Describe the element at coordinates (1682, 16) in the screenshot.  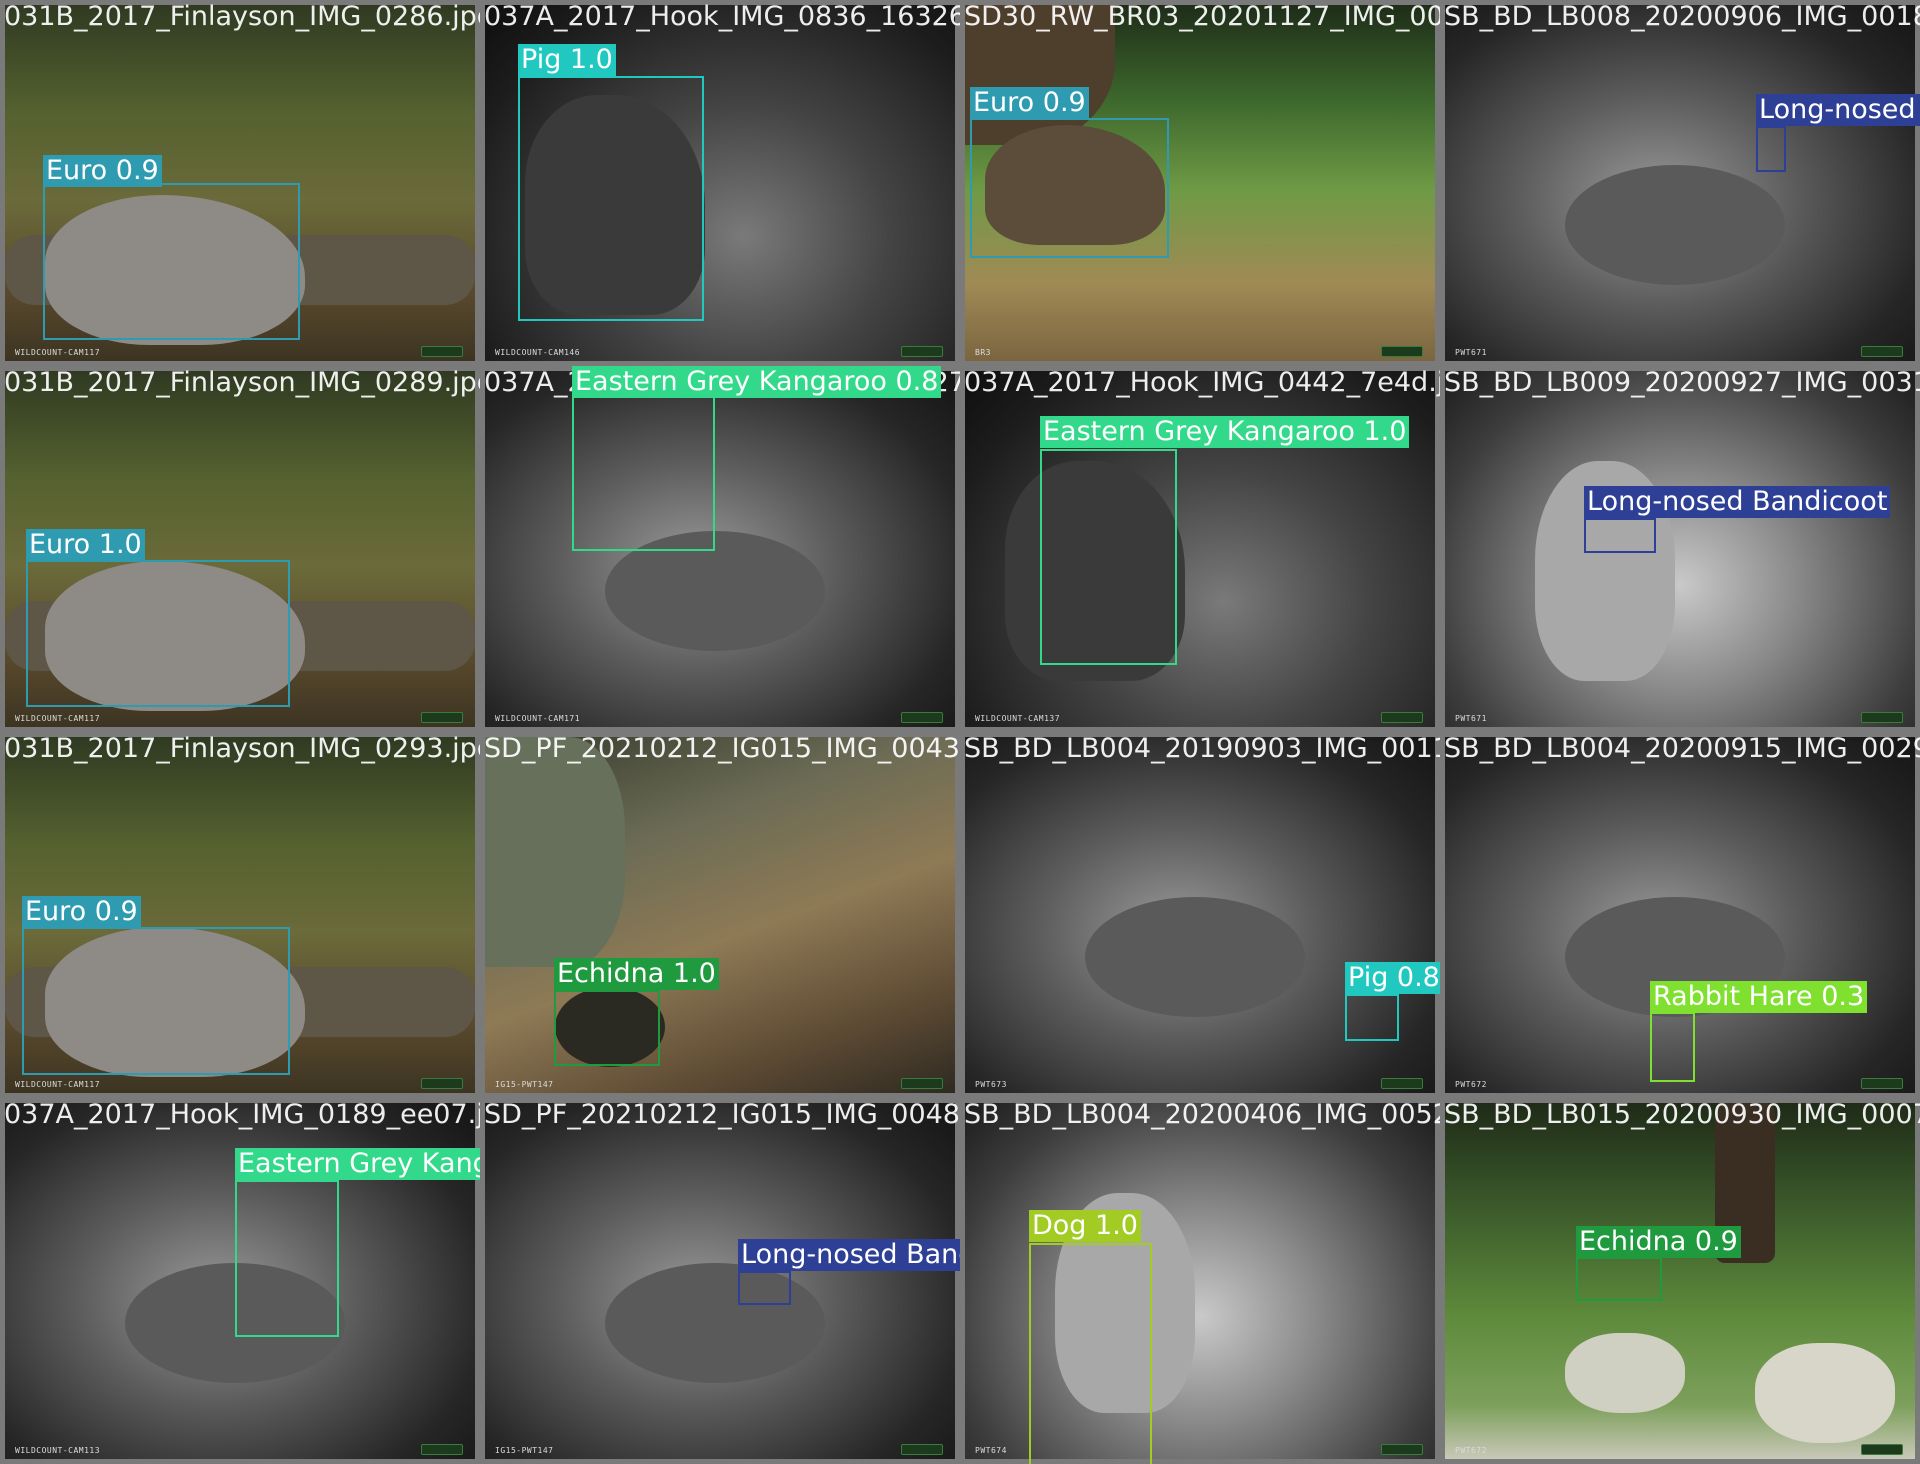
I see `image-filename: SB_BD_LB008_20200906_IMG_0018.jpg` at that location.